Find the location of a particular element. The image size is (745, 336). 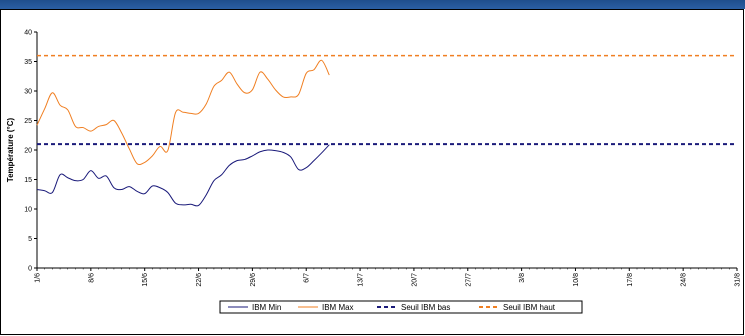

legend-label-2: Seuil IBM bas is located at coordinates (425, 307).